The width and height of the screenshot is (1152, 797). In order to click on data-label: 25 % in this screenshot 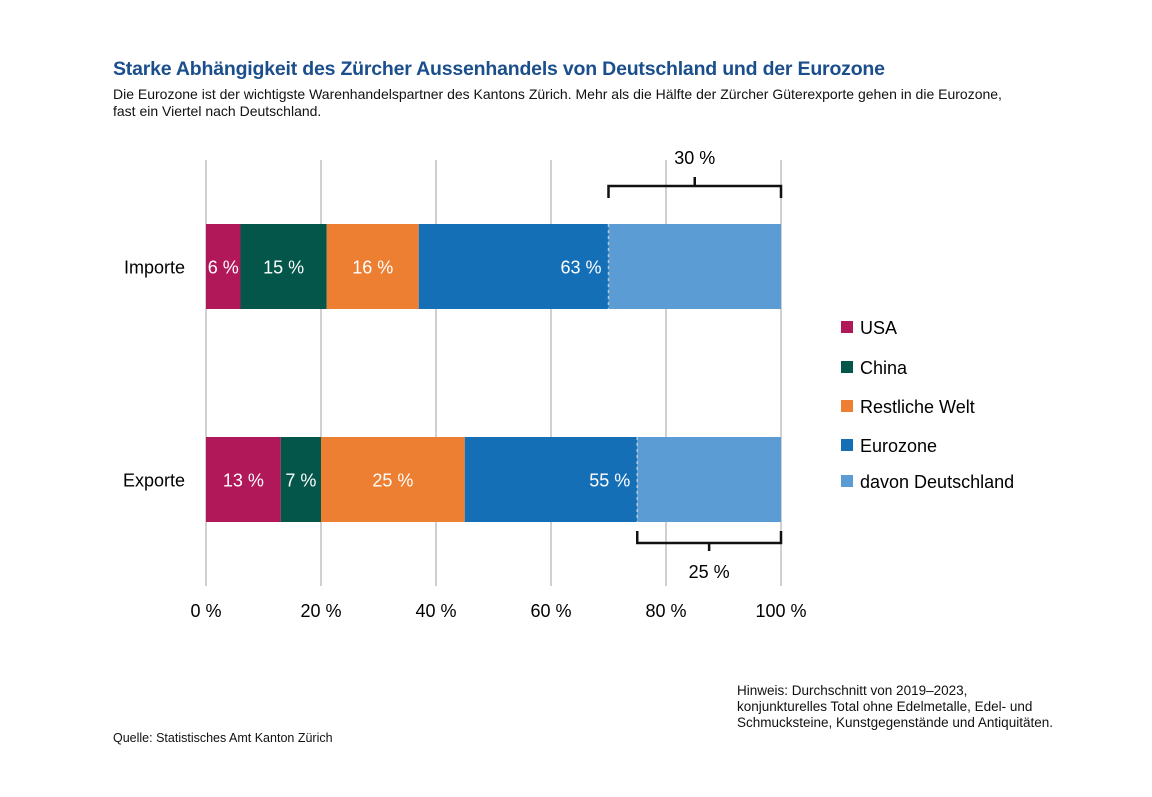, I will do `click(392, 481)`.